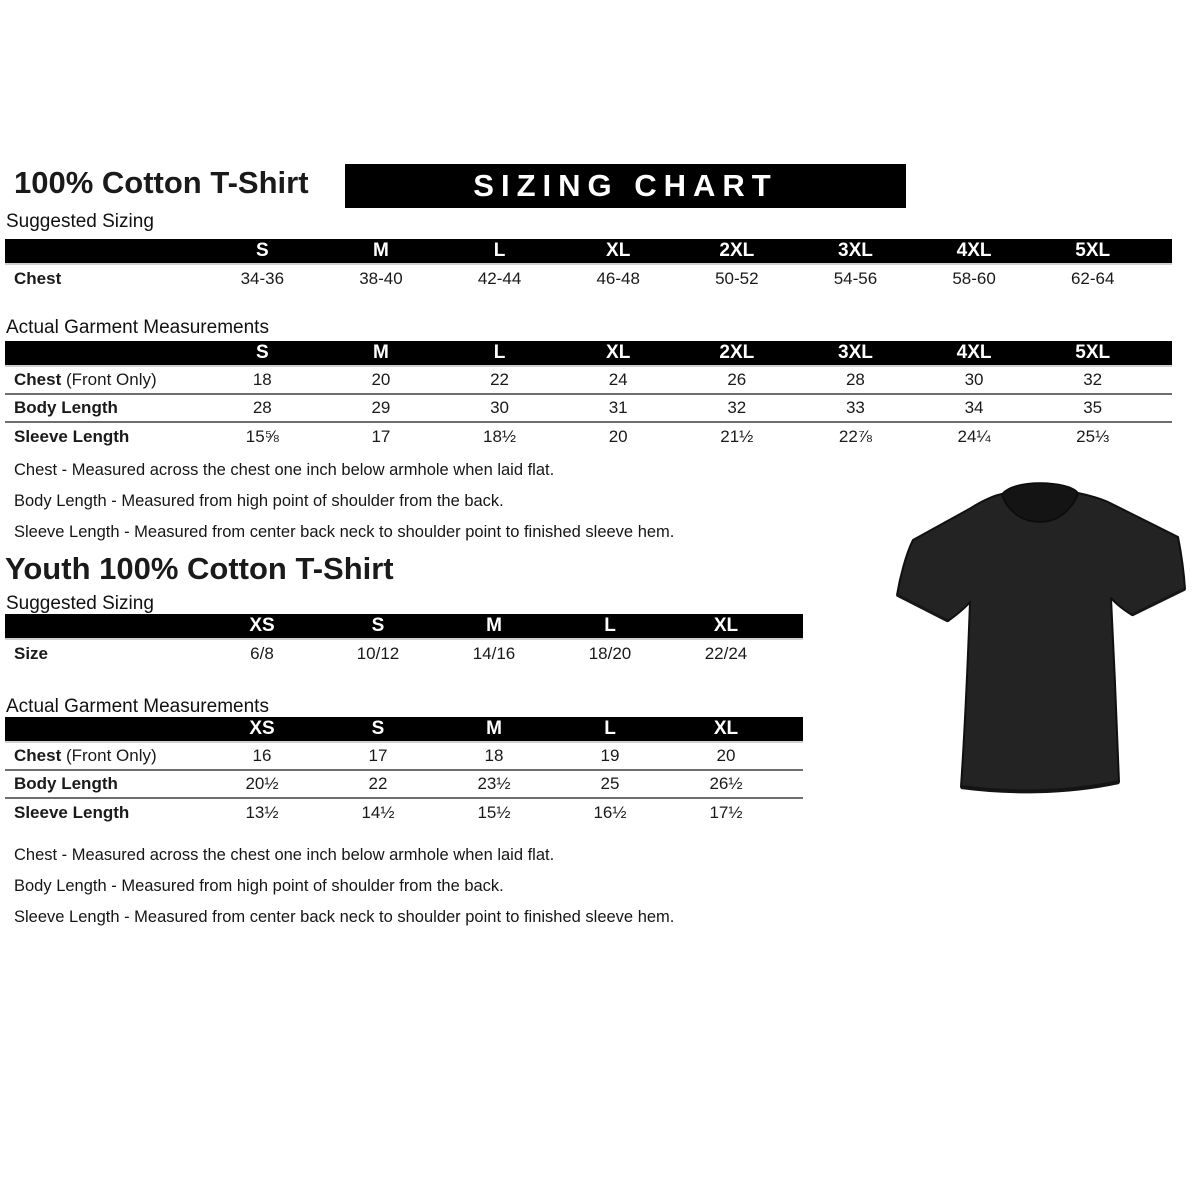  Describe the element at coordinates (404, 654) in the screenshot. I see `table-row-size: Size 6/8 10/12 14/16 18/20 22/24` at that location.